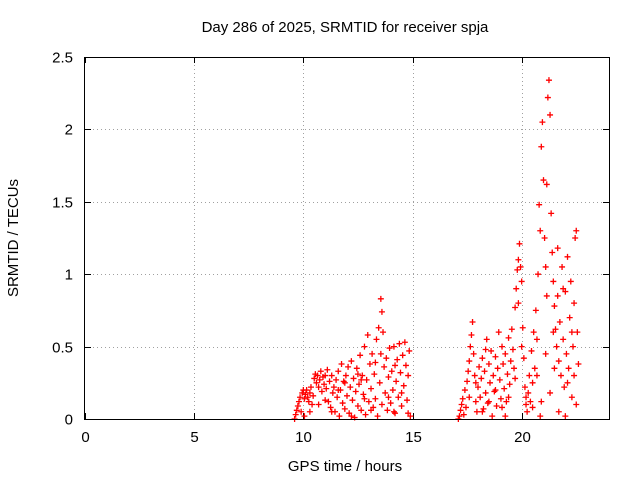  I want to click on y-tick-label: 2, so click(69, 130).